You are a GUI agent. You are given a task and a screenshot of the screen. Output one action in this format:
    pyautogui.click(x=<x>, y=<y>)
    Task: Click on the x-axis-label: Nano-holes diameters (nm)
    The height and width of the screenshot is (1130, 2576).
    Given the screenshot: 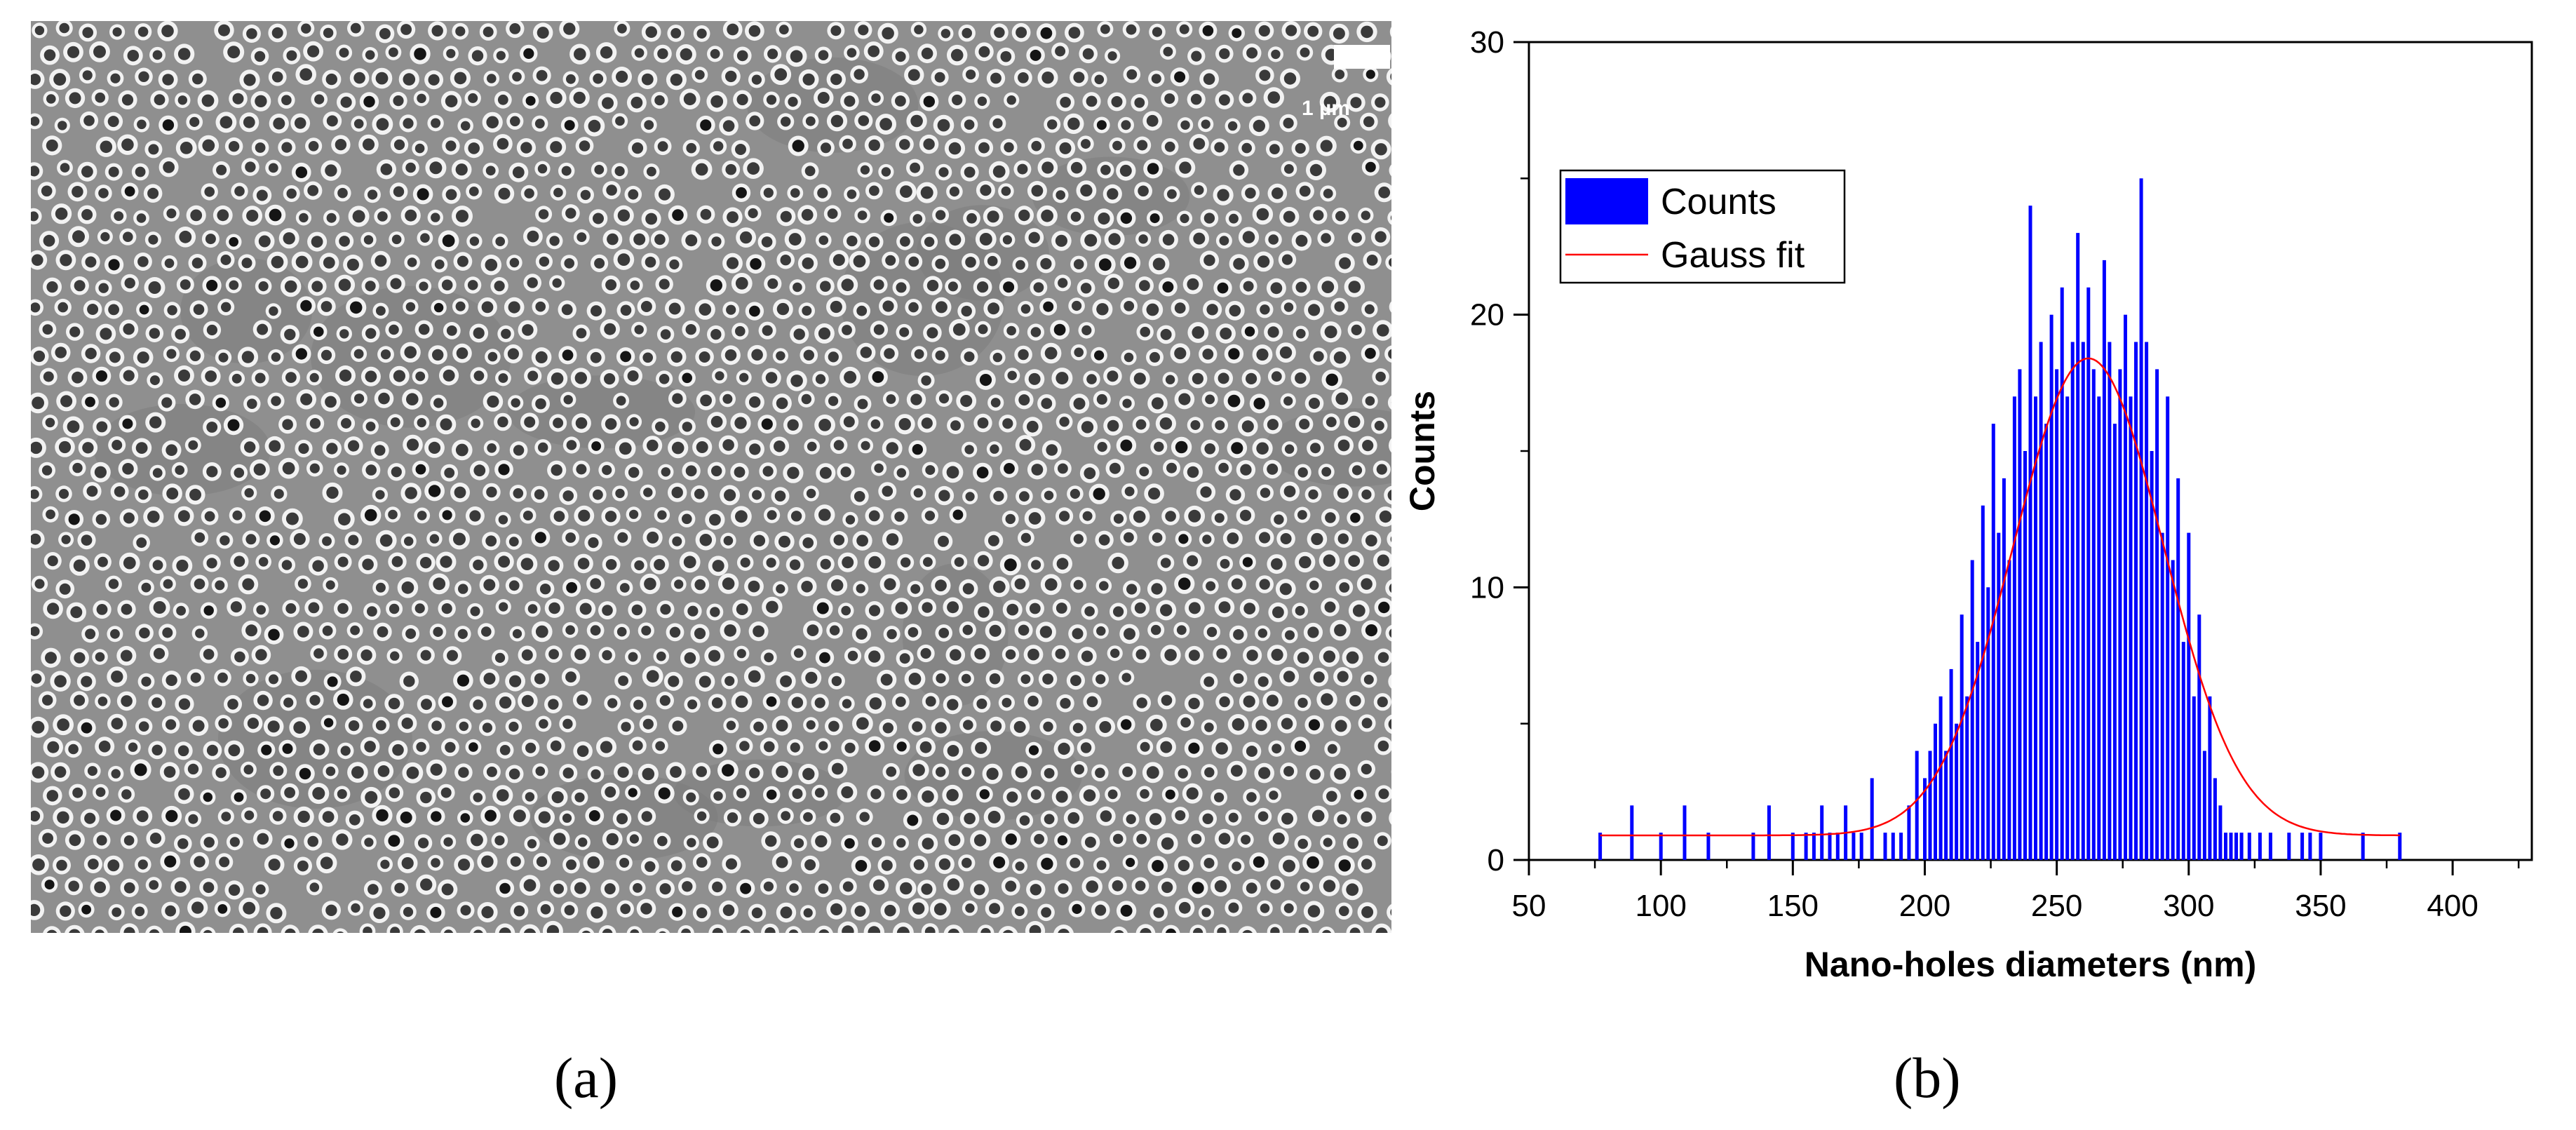 What is the action you would take?
    pyautogui.click(x=2031, y=965)
    